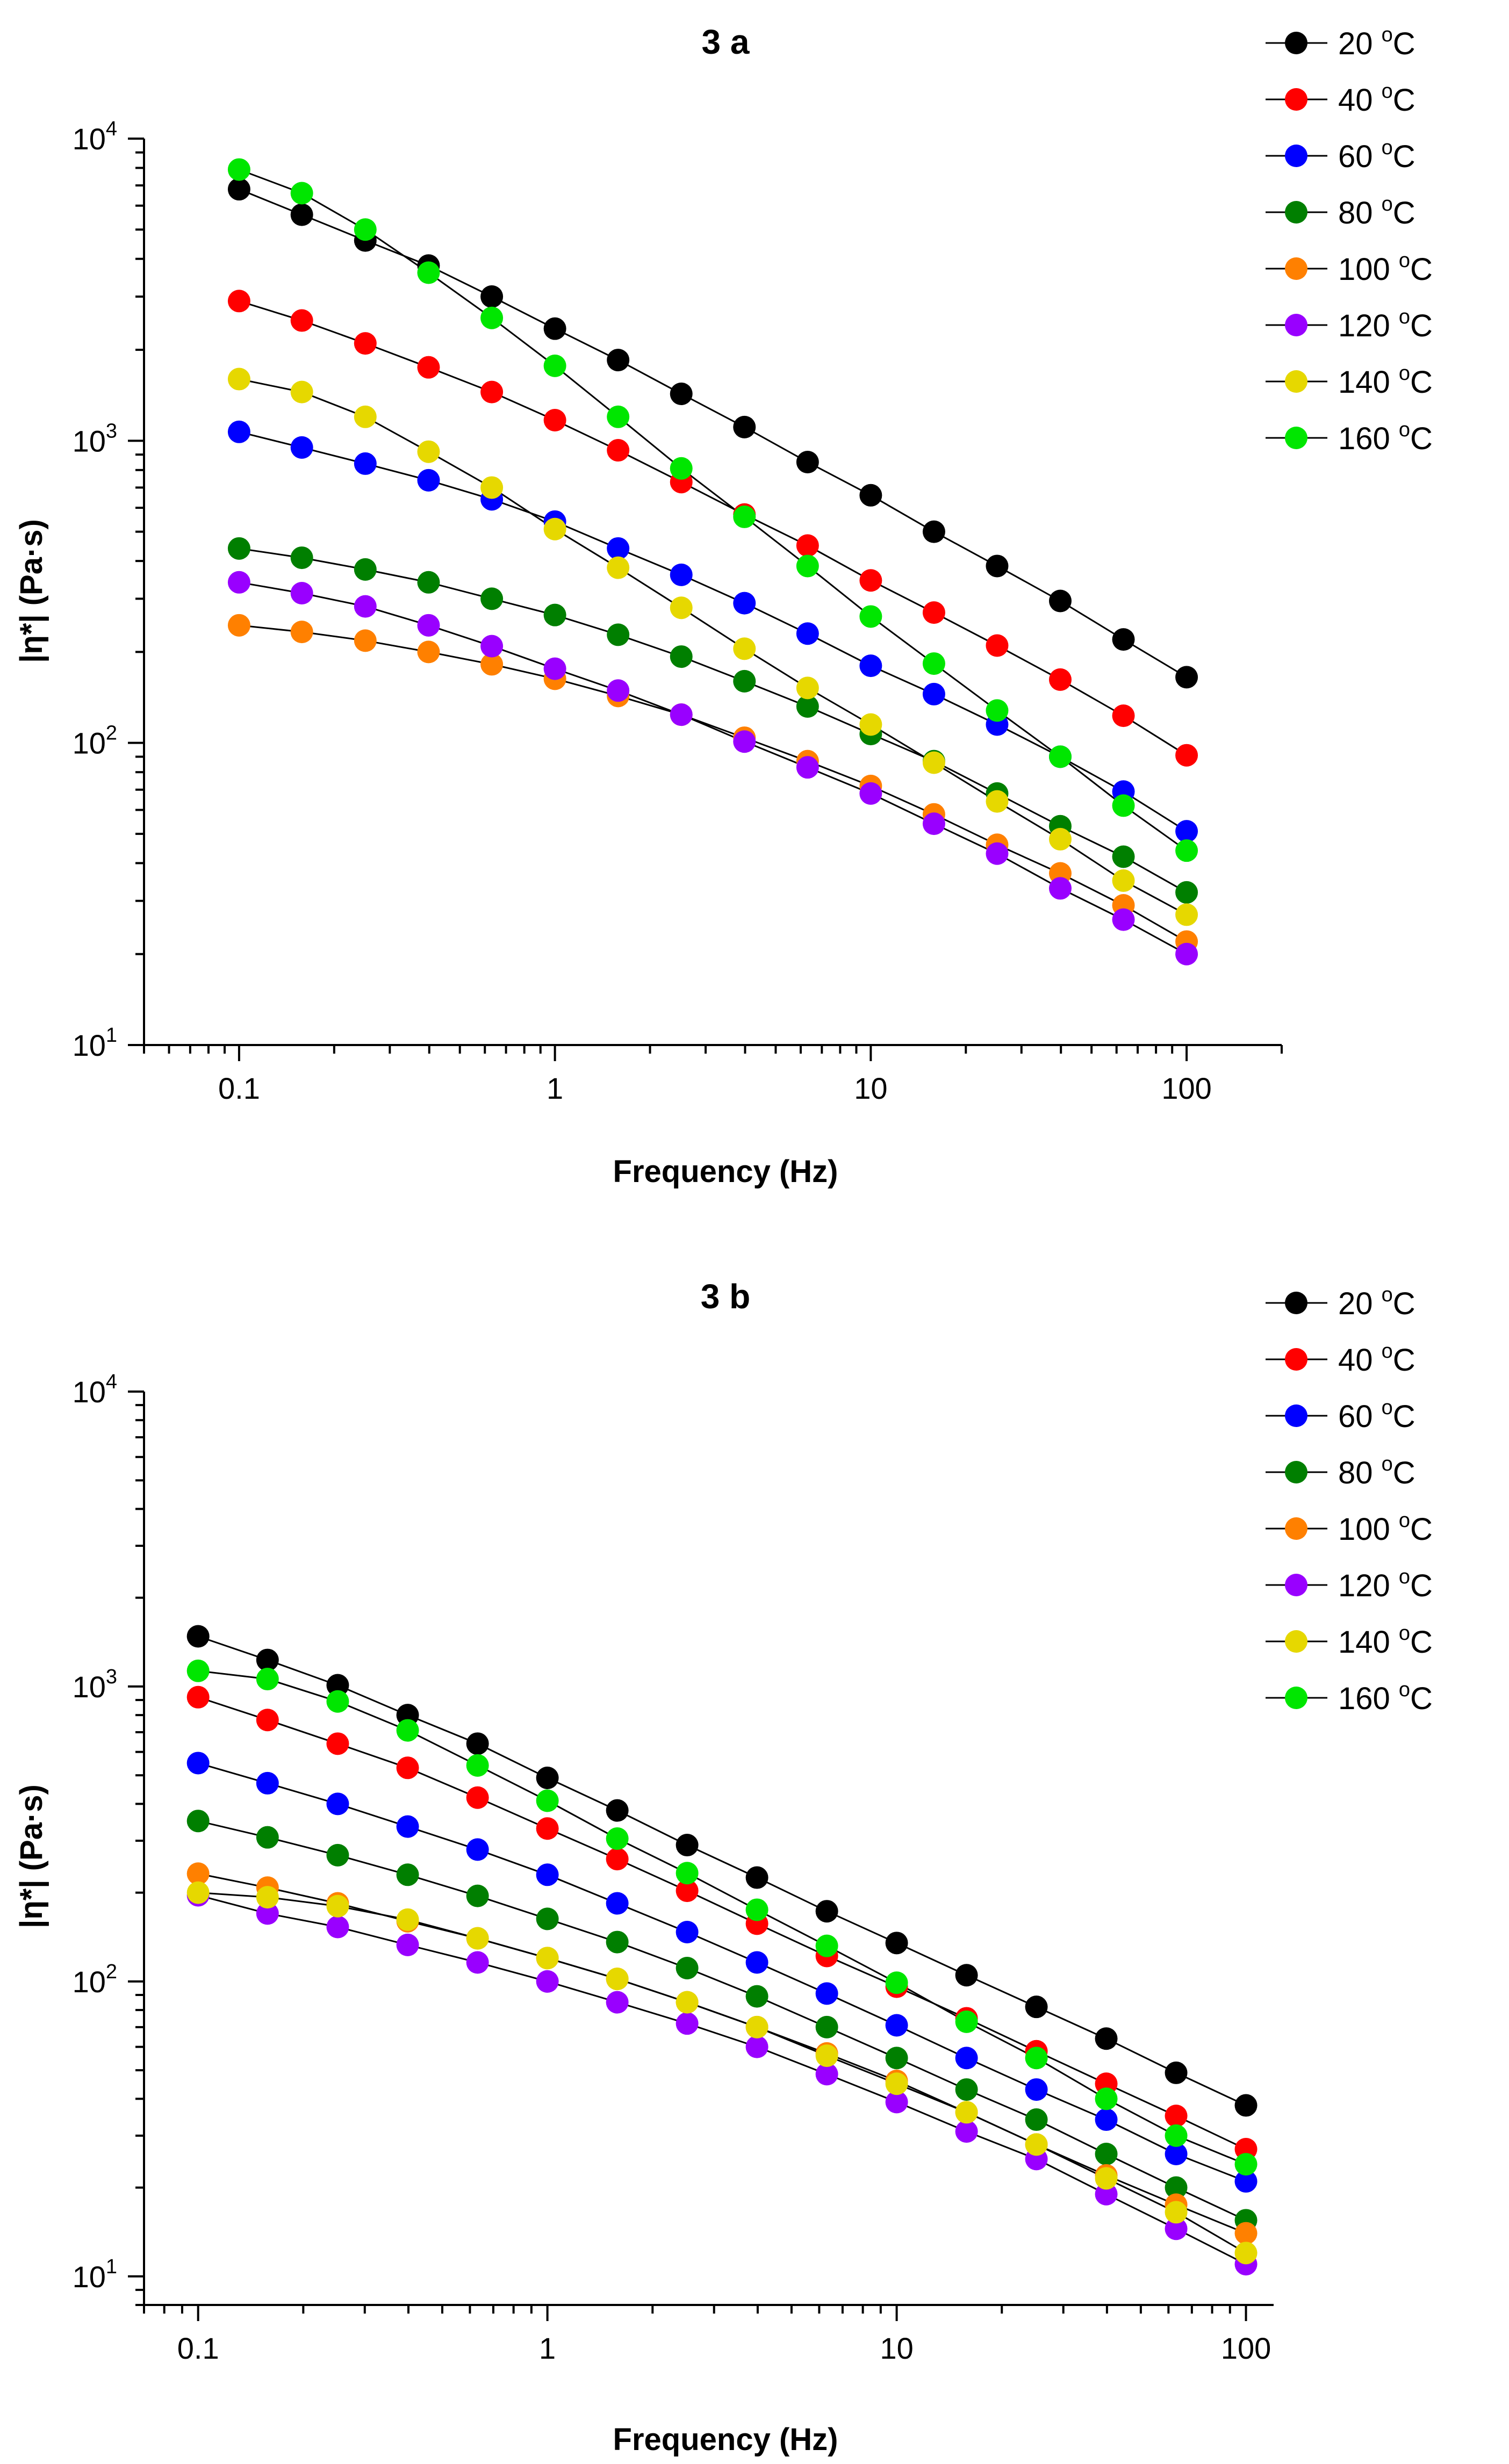 The height and width of the screenshot is (2464, 1509). Describe the element at coordinates (1385, 268) in the screenshot. I see `legend-label: 100 oC` at that location.